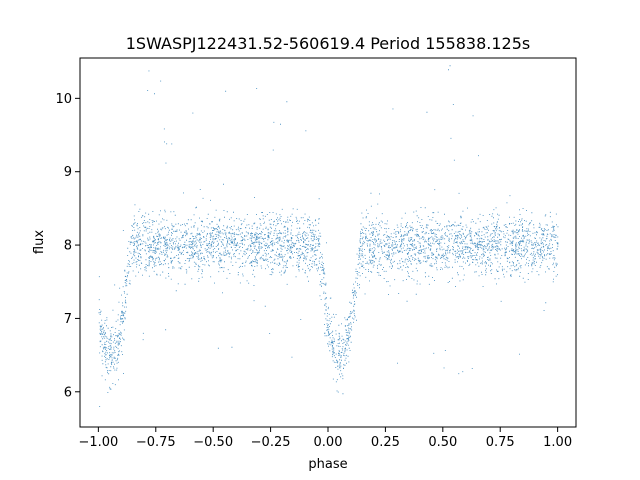 The width and height of the screenshot is (640, 480). What do you see at coordinates (63, 99) in the screenshot?
I see `y-tick-label: 10` at bounding box center [63, 99].